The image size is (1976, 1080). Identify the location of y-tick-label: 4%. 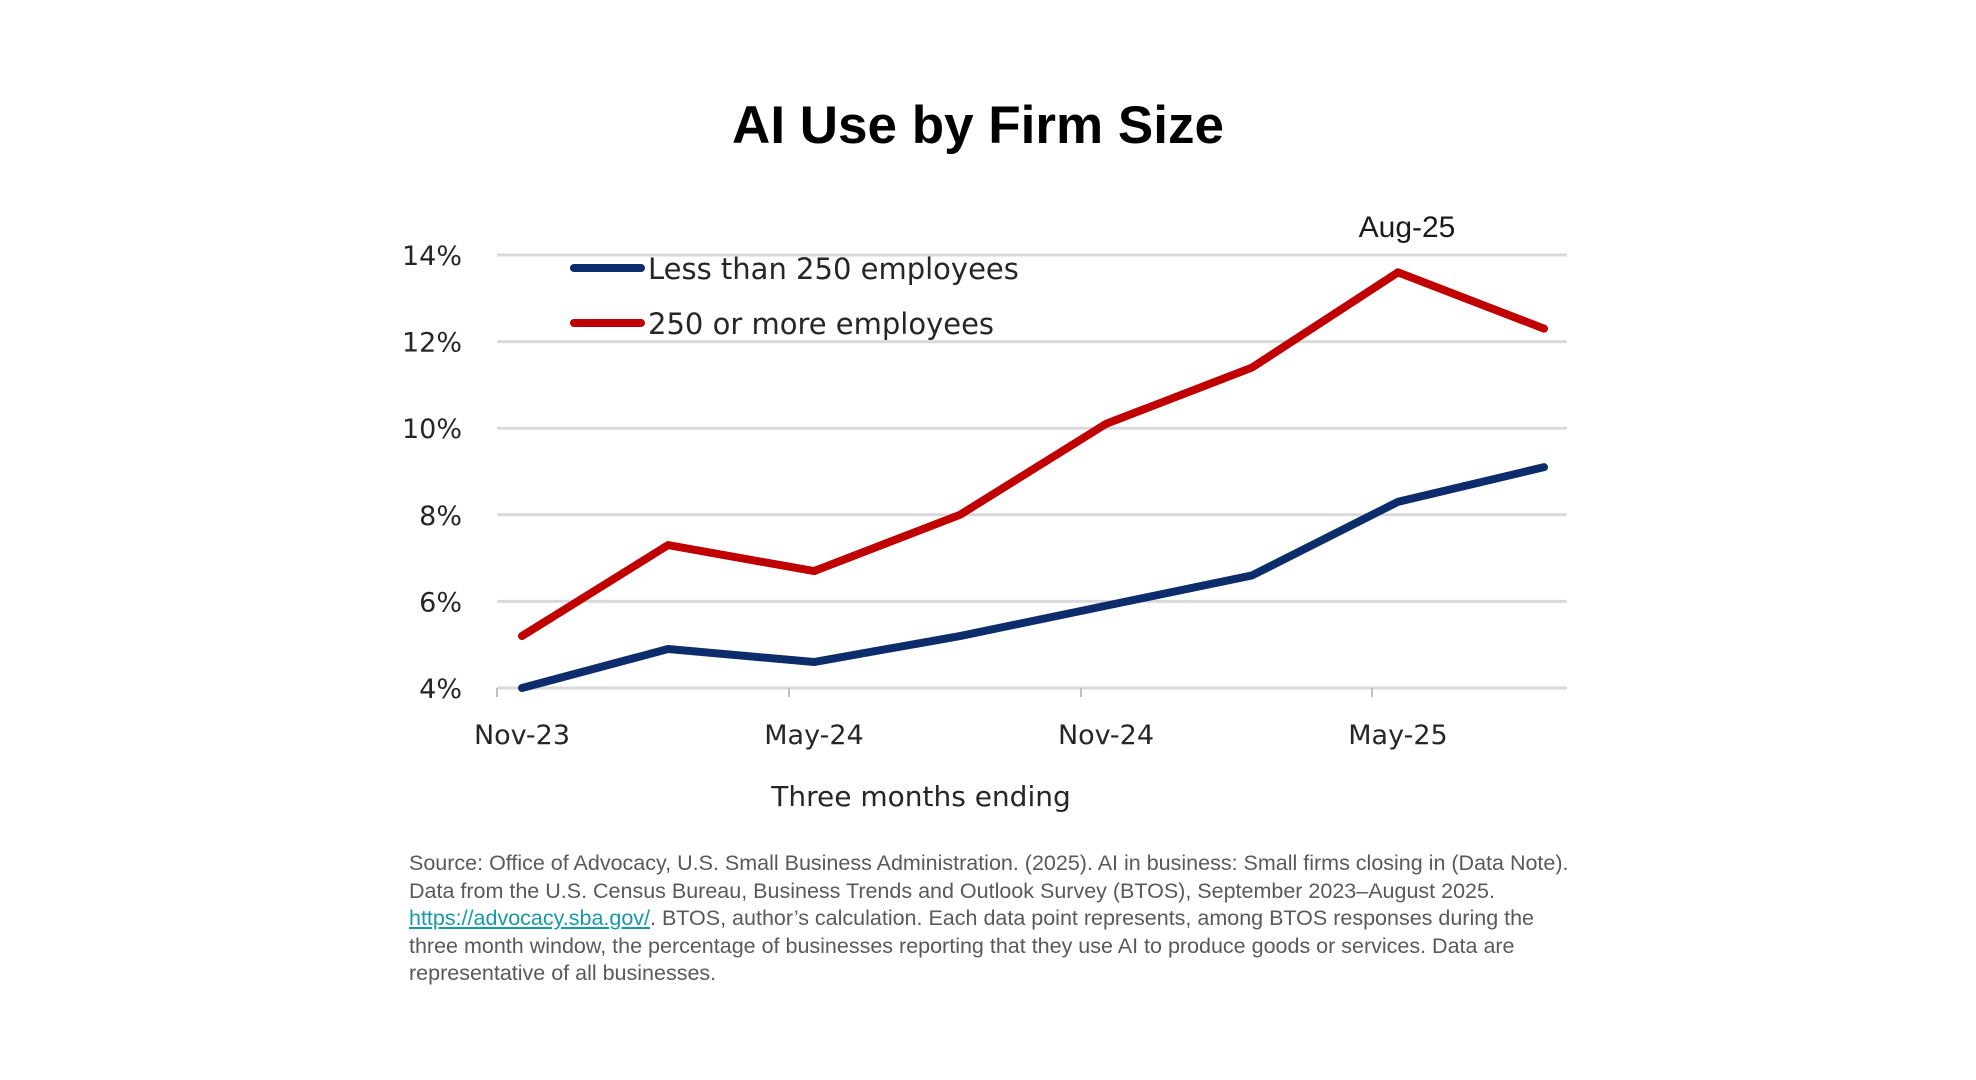
(440, 689).